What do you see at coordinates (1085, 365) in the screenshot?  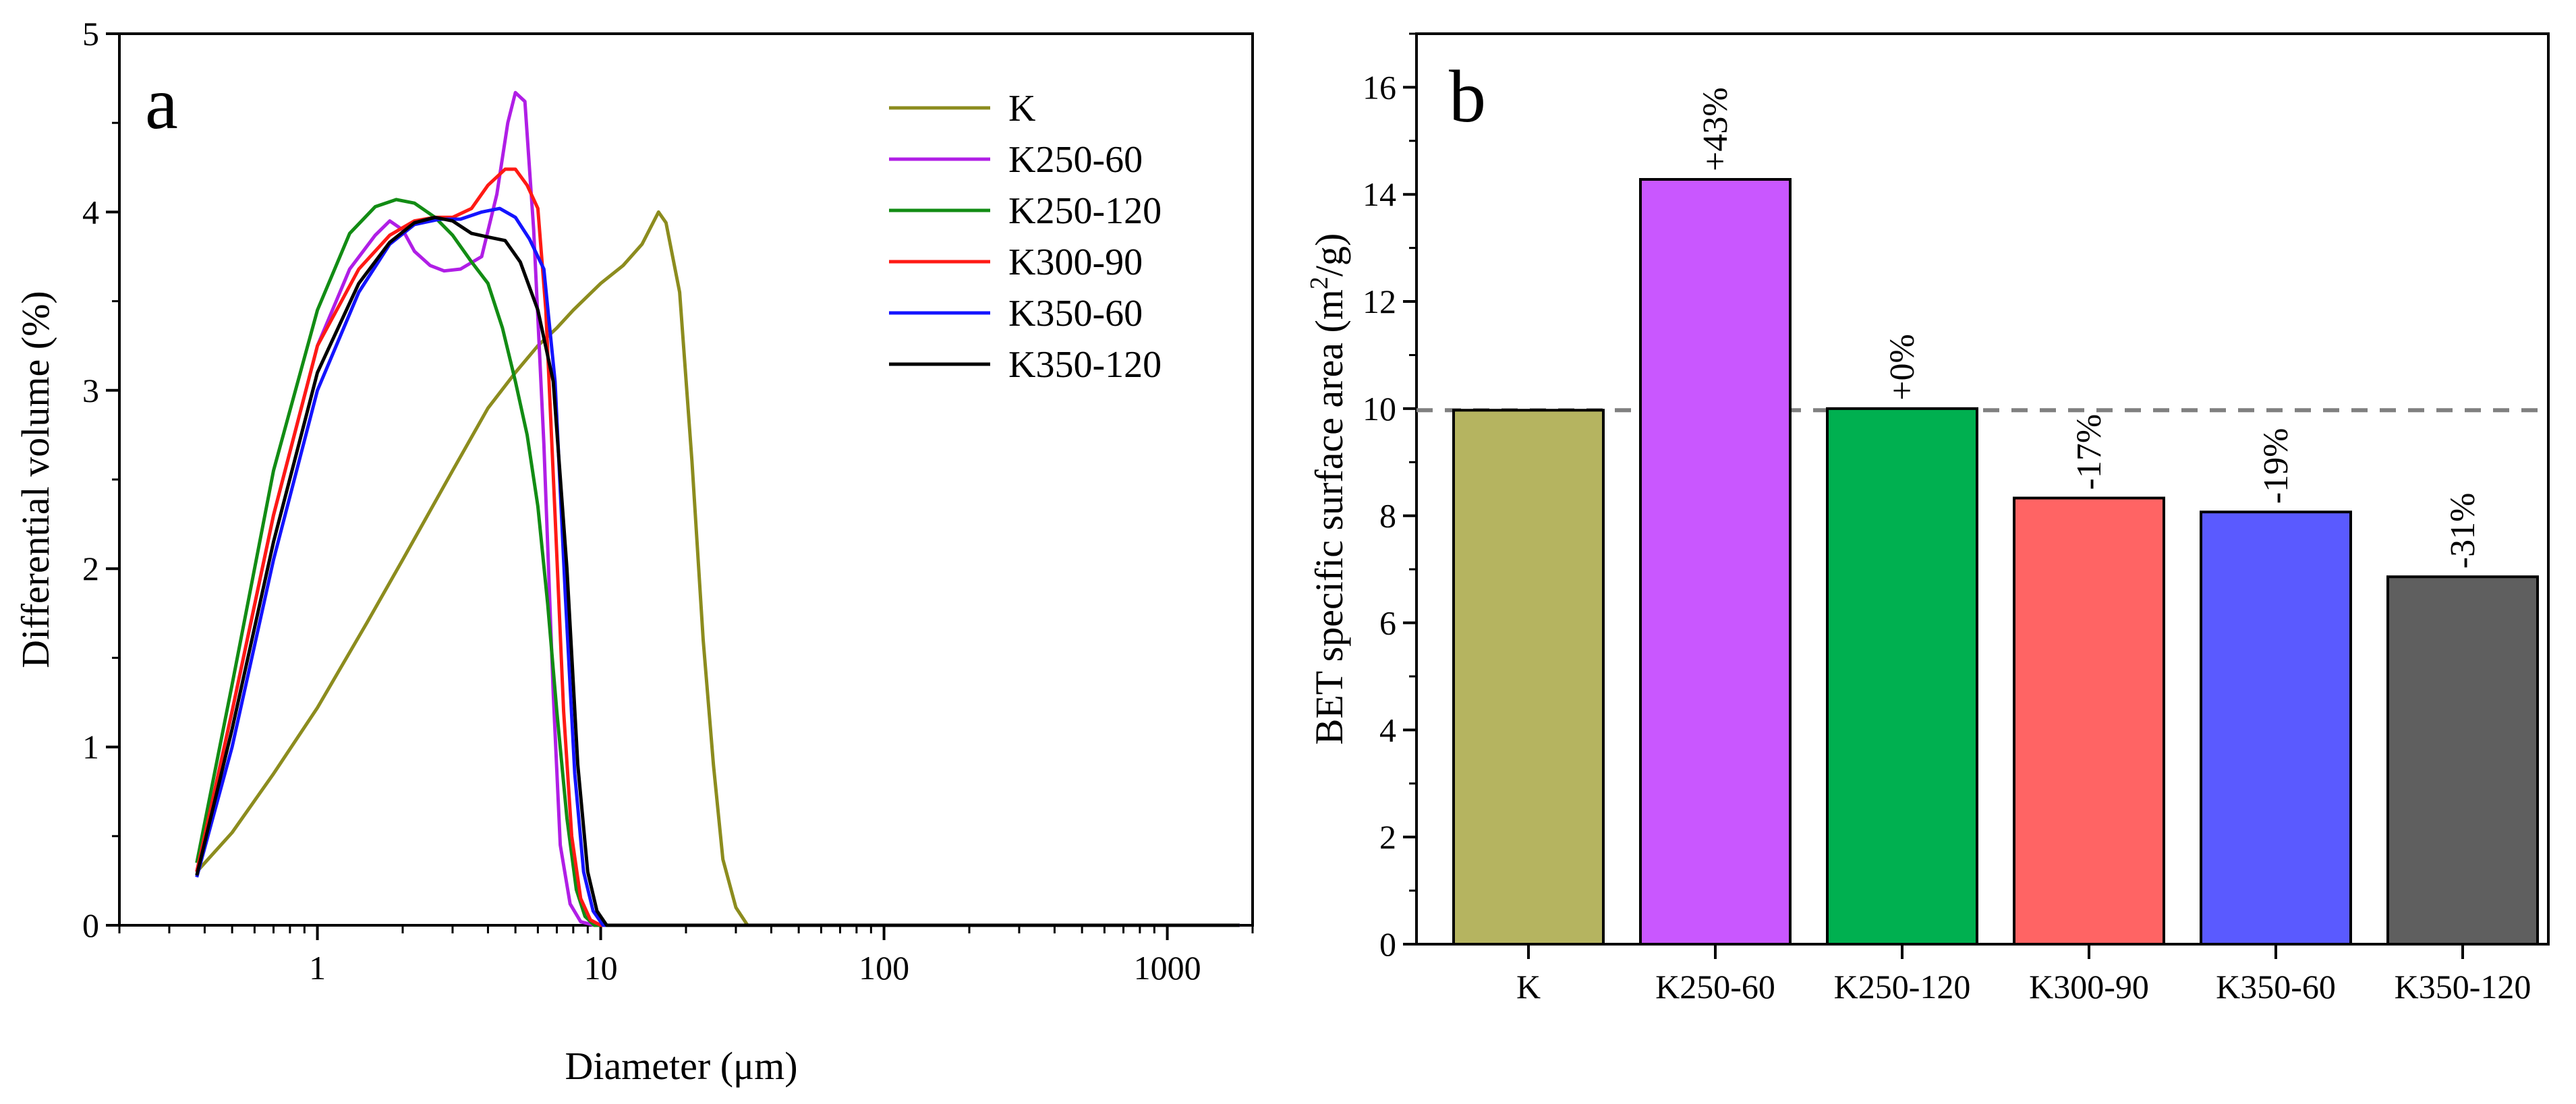 I see `panel-a-legend-label: K350-120` at bounding box center [1085, 365].